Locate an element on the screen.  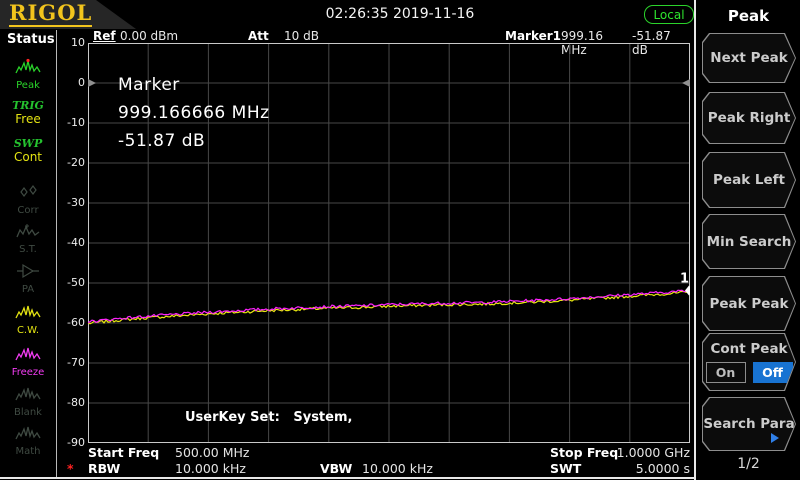
marker-info-panel: Marker 999.166666 MHz -51.87 dB is located at coordinates (194, 113).